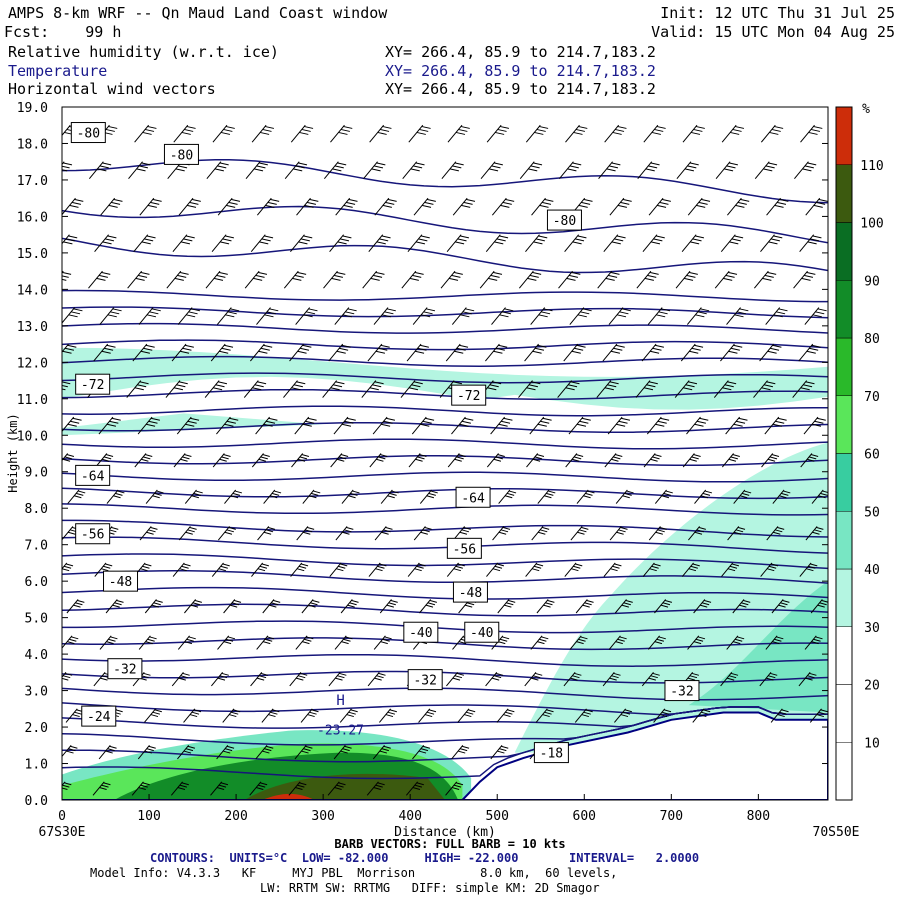 This screenshot has width=900, height=900. Describe the element at coordinates (682, 691) in the screenshot. I see `contour-label: -32` at that location.